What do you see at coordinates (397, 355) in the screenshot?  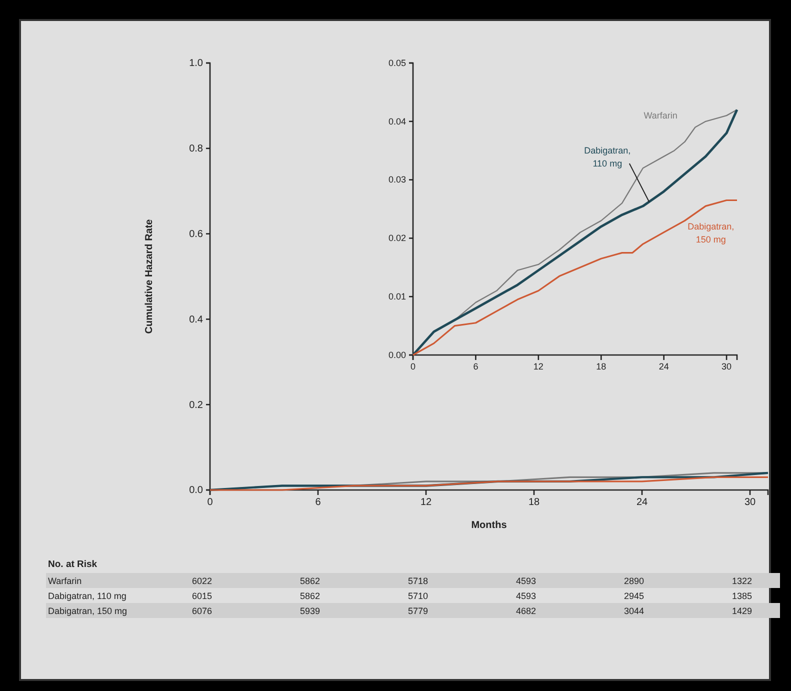 I see `y-tick-label: 0.00` at bounding box center [397, 355].